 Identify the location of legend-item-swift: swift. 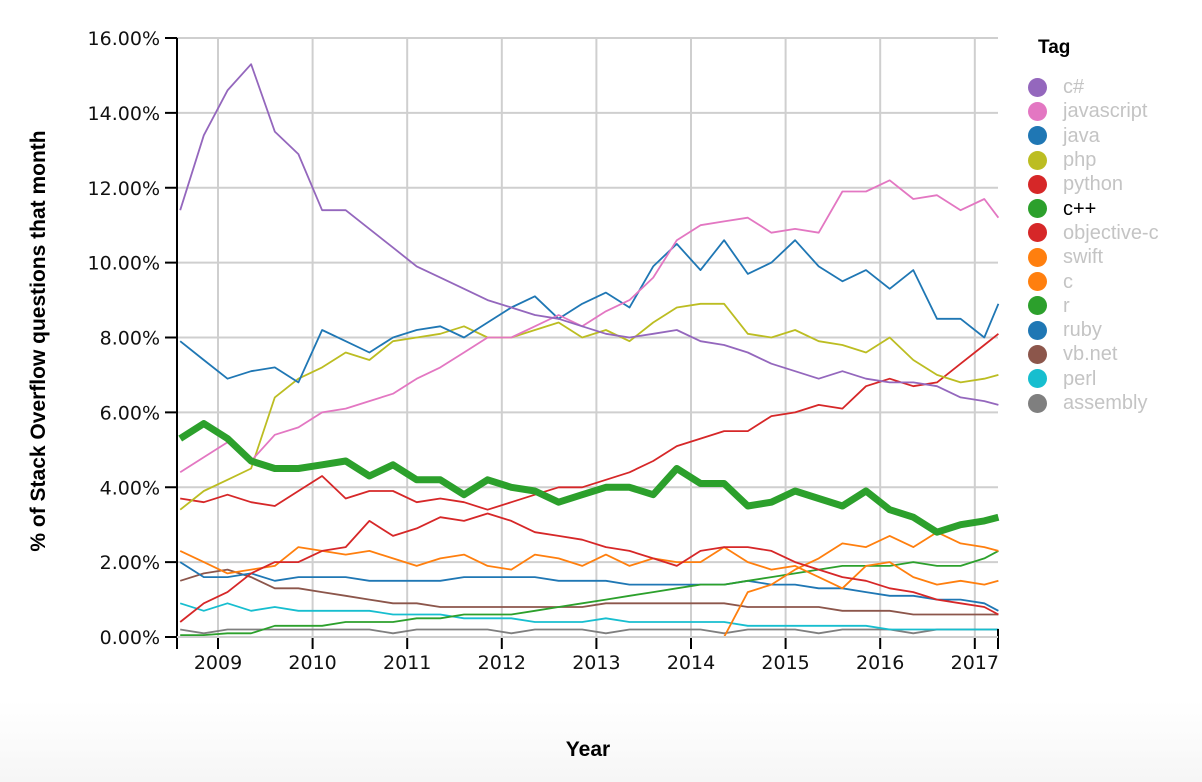
(1093, 257).